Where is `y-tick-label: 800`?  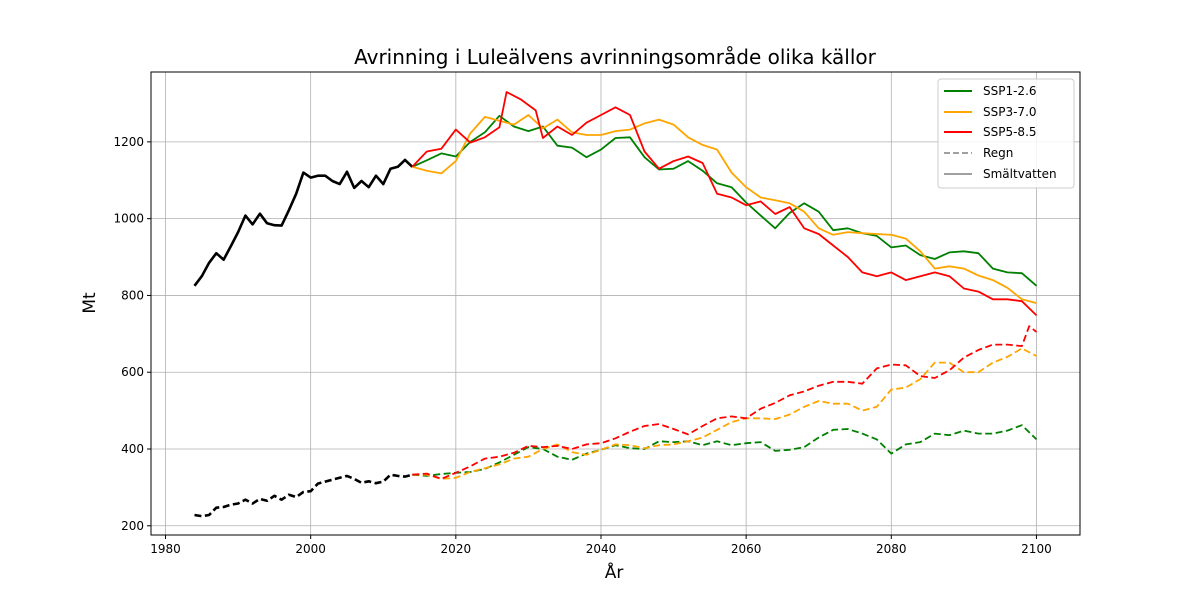 y-tick-label: 800 is located at coordinates (132, 295).